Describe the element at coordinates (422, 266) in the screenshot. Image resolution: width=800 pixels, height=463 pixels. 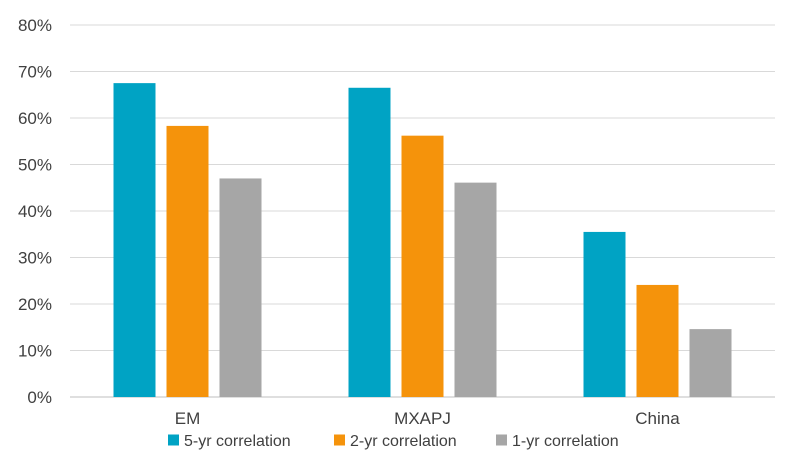
I see `bar-mxapj-2-yr` at that location.